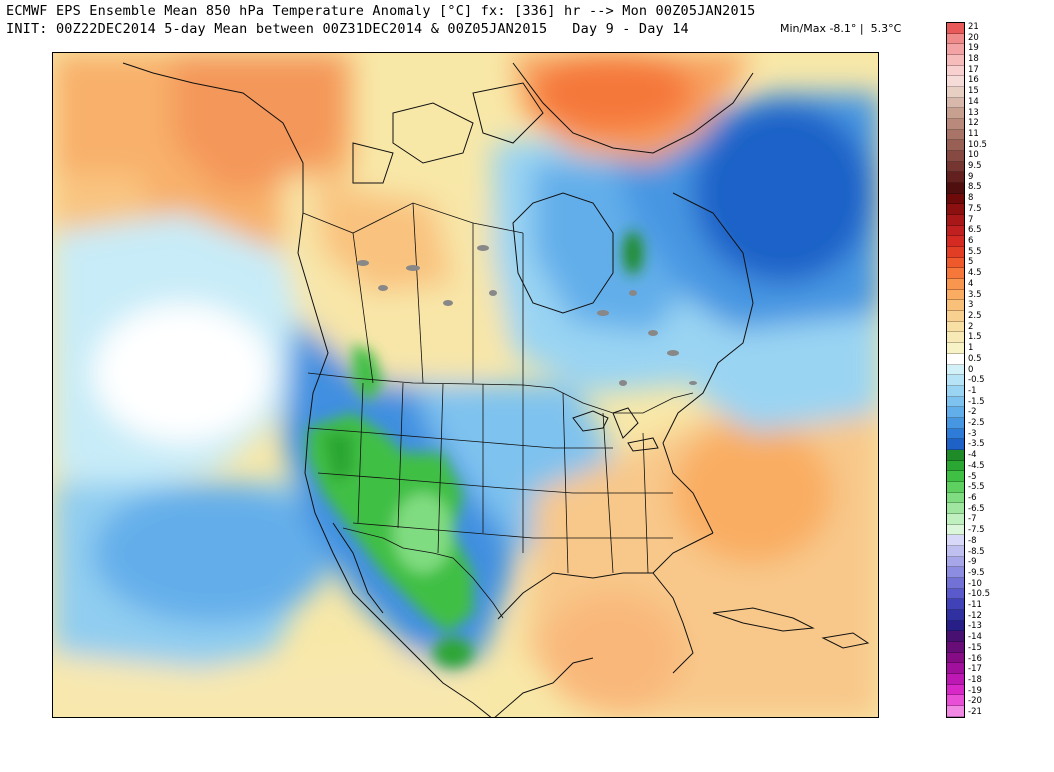 Image resolution: width=1054 pixels, height=772 pixels. Describe the element at coordinates (973, 69) in the screenshot. I see `colorbar-label: 17` at that location.